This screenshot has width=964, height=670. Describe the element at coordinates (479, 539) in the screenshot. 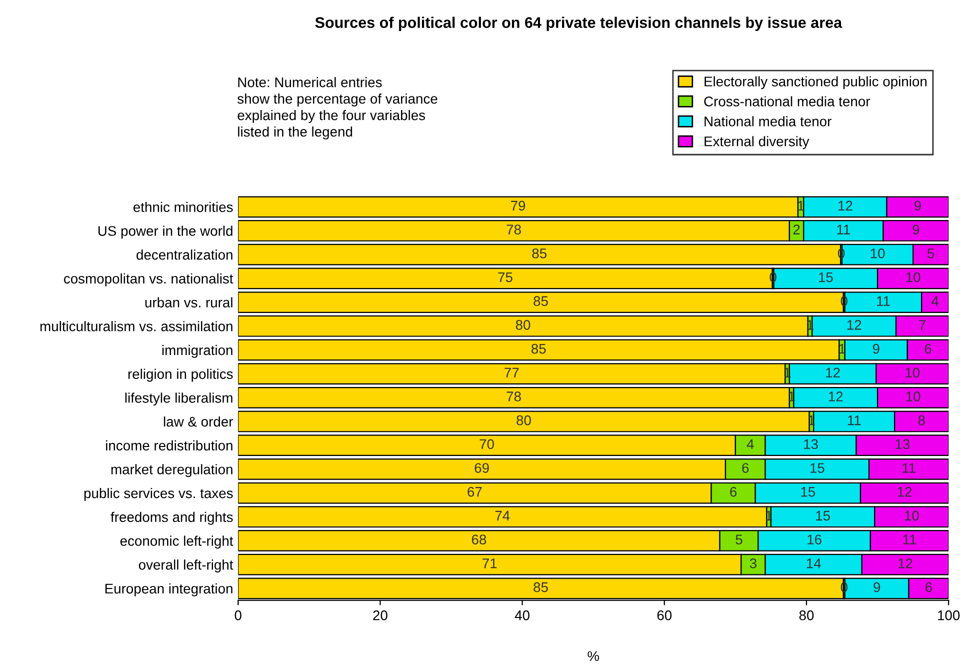

I see `data-label: 68` at that location.